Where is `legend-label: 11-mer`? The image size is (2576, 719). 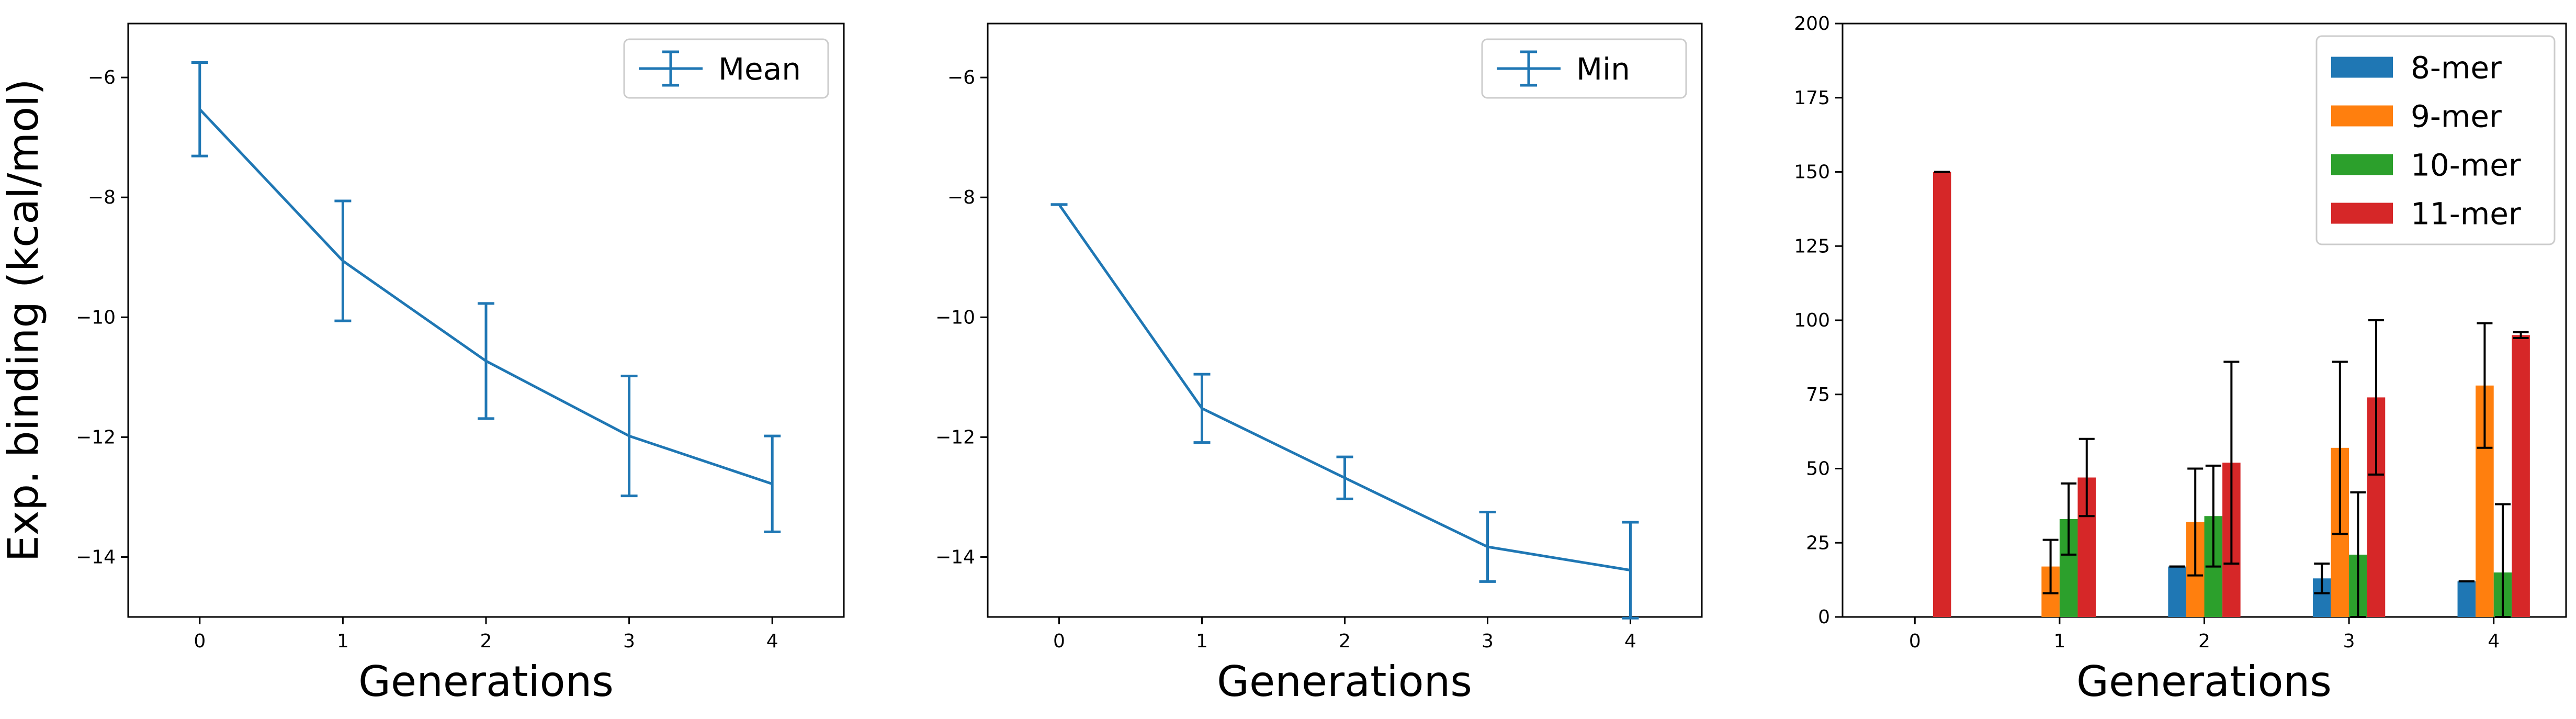 legend-label: 11-mer is located at coordinates (2466, 214).